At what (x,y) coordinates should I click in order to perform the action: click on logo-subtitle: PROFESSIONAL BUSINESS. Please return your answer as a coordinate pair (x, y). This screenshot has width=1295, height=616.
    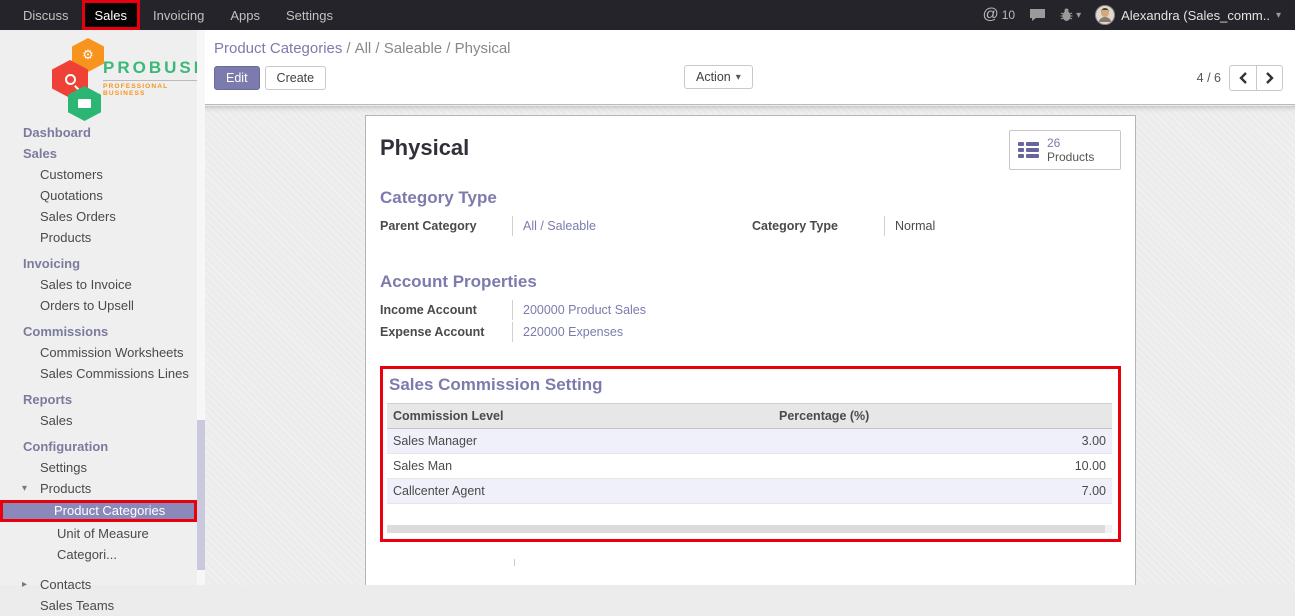
    Looking at the image, I should click on (156, 88).